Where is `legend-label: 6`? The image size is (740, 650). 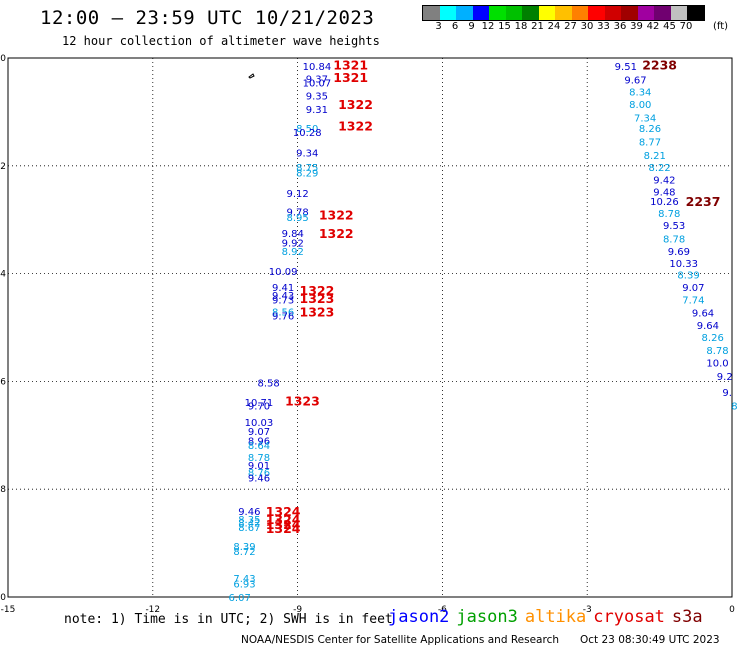 legend-label: 6 is located at coordinates (455, 26).